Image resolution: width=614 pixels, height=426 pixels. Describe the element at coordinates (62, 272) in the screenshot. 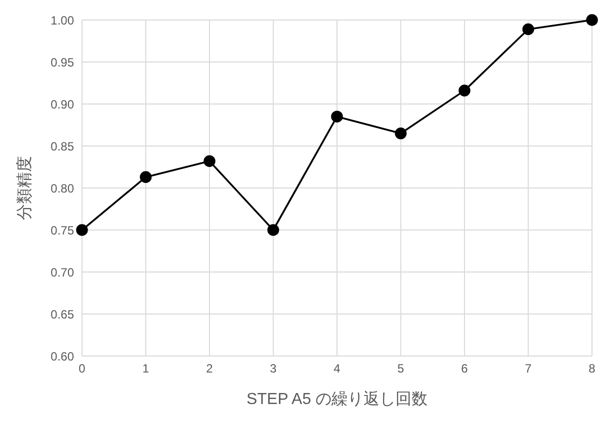

I see `y-tick-label: 0.70` at that location.